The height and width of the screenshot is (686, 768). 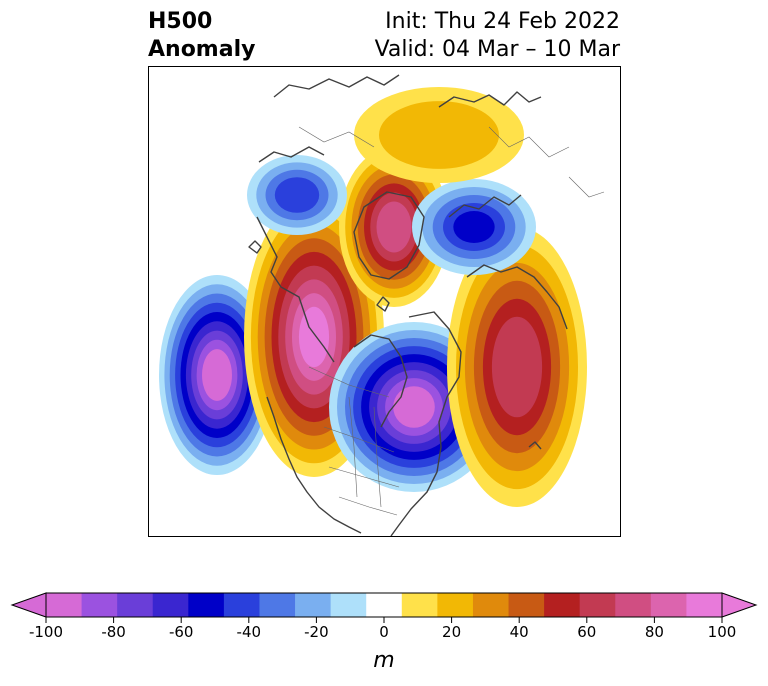 I want to click on anomaly-gulf-of-alaska-trough, so click(x=217, y=375).